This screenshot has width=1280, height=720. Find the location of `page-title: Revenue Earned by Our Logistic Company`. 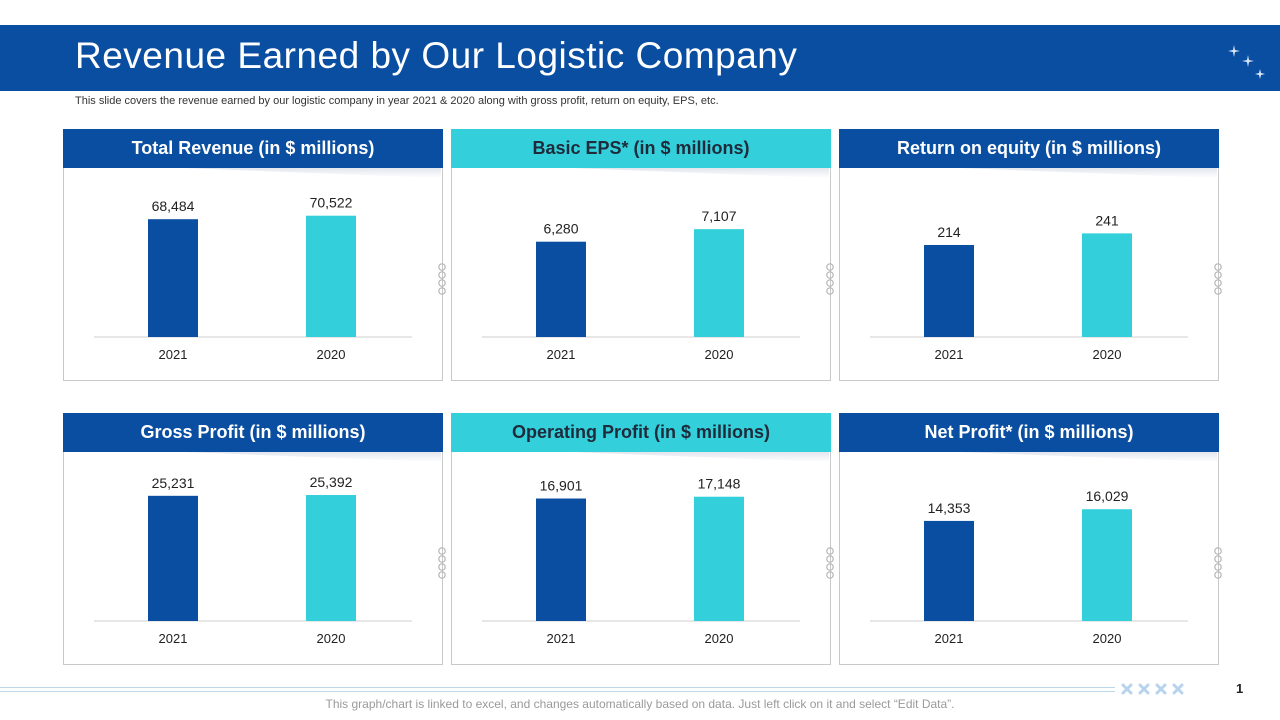

page-title: Revenue Earned by Our Logistic Company is located at coordinates (436, 55).